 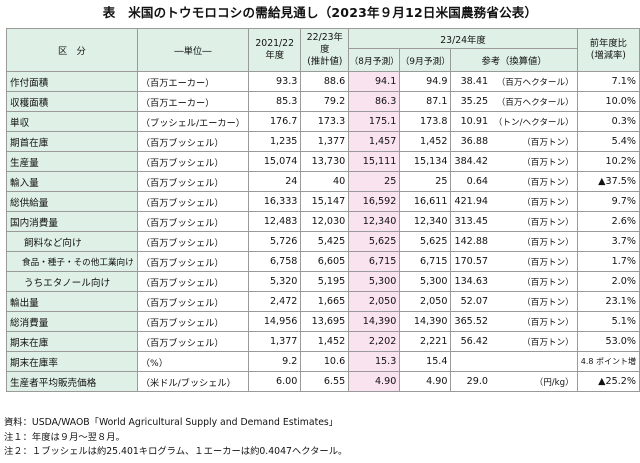 I want to click on row-label: 国内消費量, so click(x=72, y=221).